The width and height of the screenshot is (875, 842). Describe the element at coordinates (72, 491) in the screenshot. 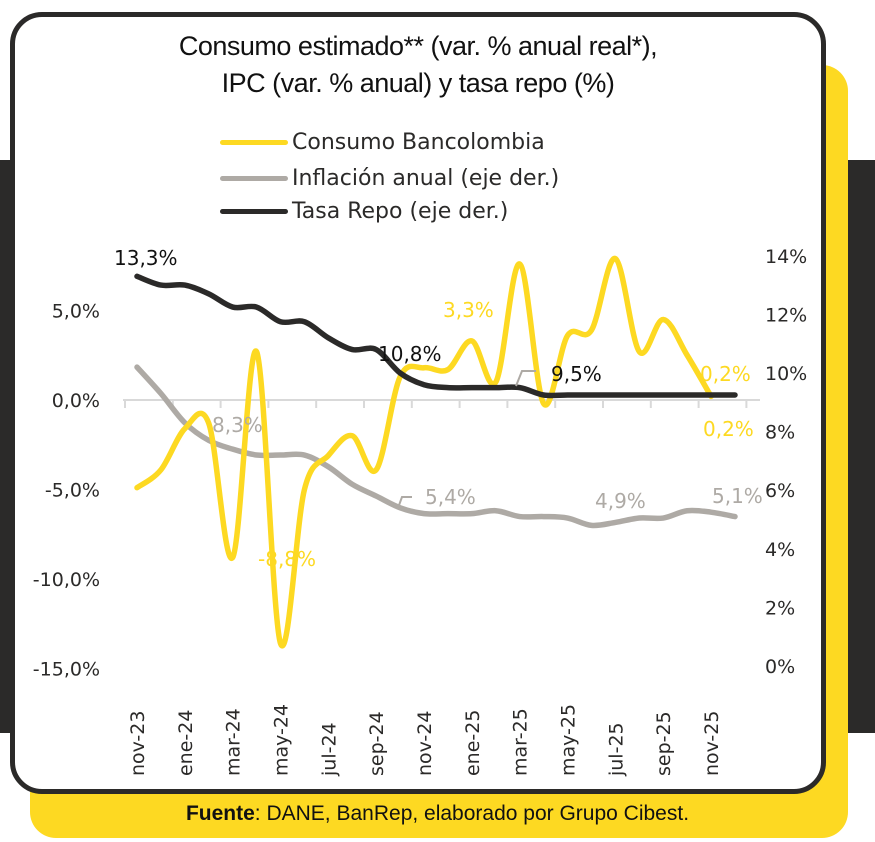

I see `left-axis-tick-label: -5,0%` at that location.